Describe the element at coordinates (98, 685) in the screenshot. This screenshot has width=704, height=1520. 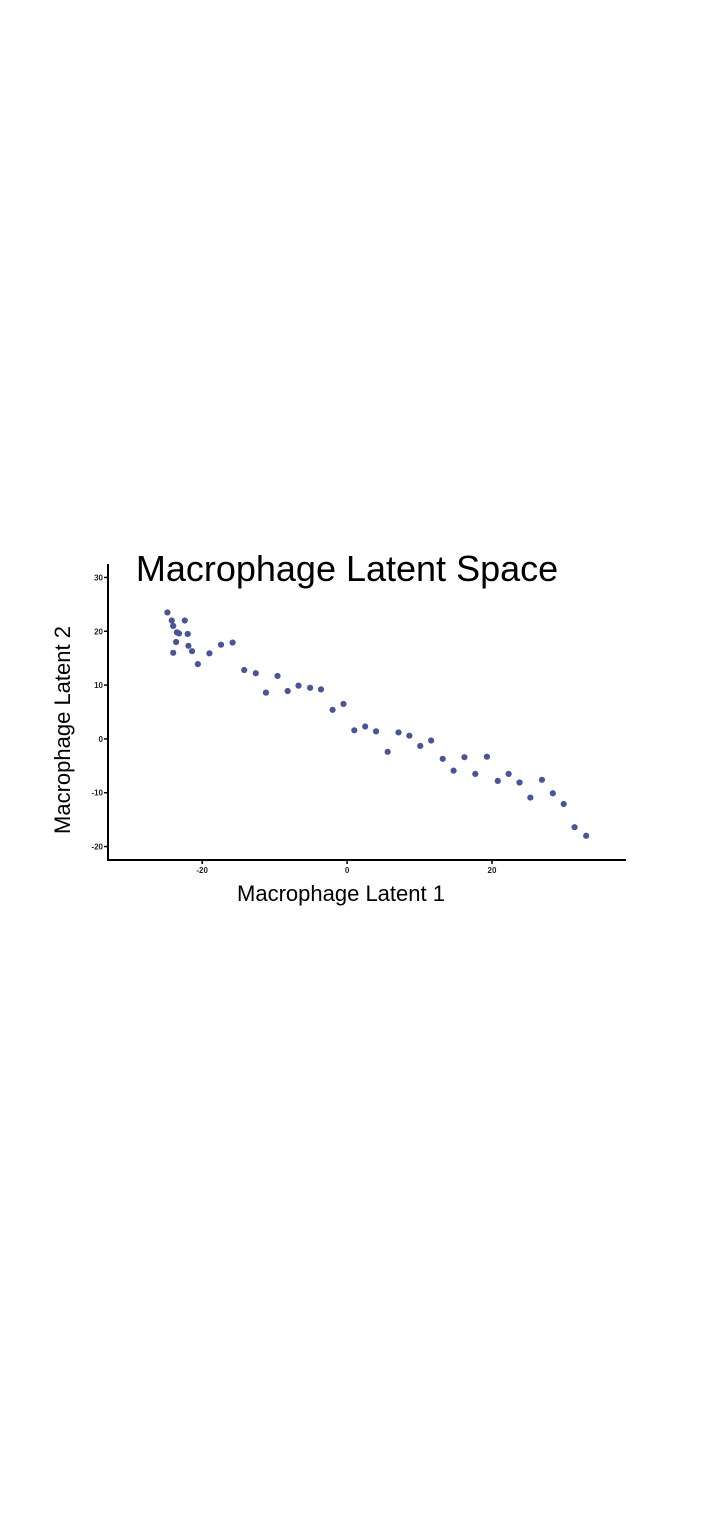
I see `y-tick-label: 10` at that location.